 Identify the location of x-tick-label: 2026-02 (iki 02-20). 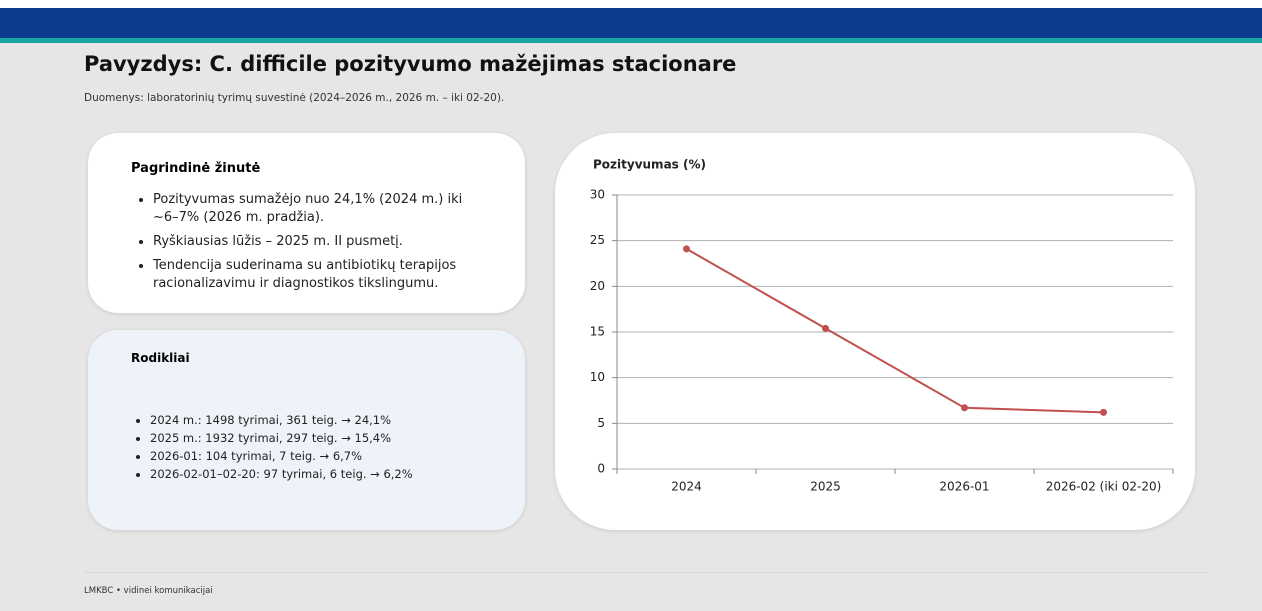
(1104, 487).